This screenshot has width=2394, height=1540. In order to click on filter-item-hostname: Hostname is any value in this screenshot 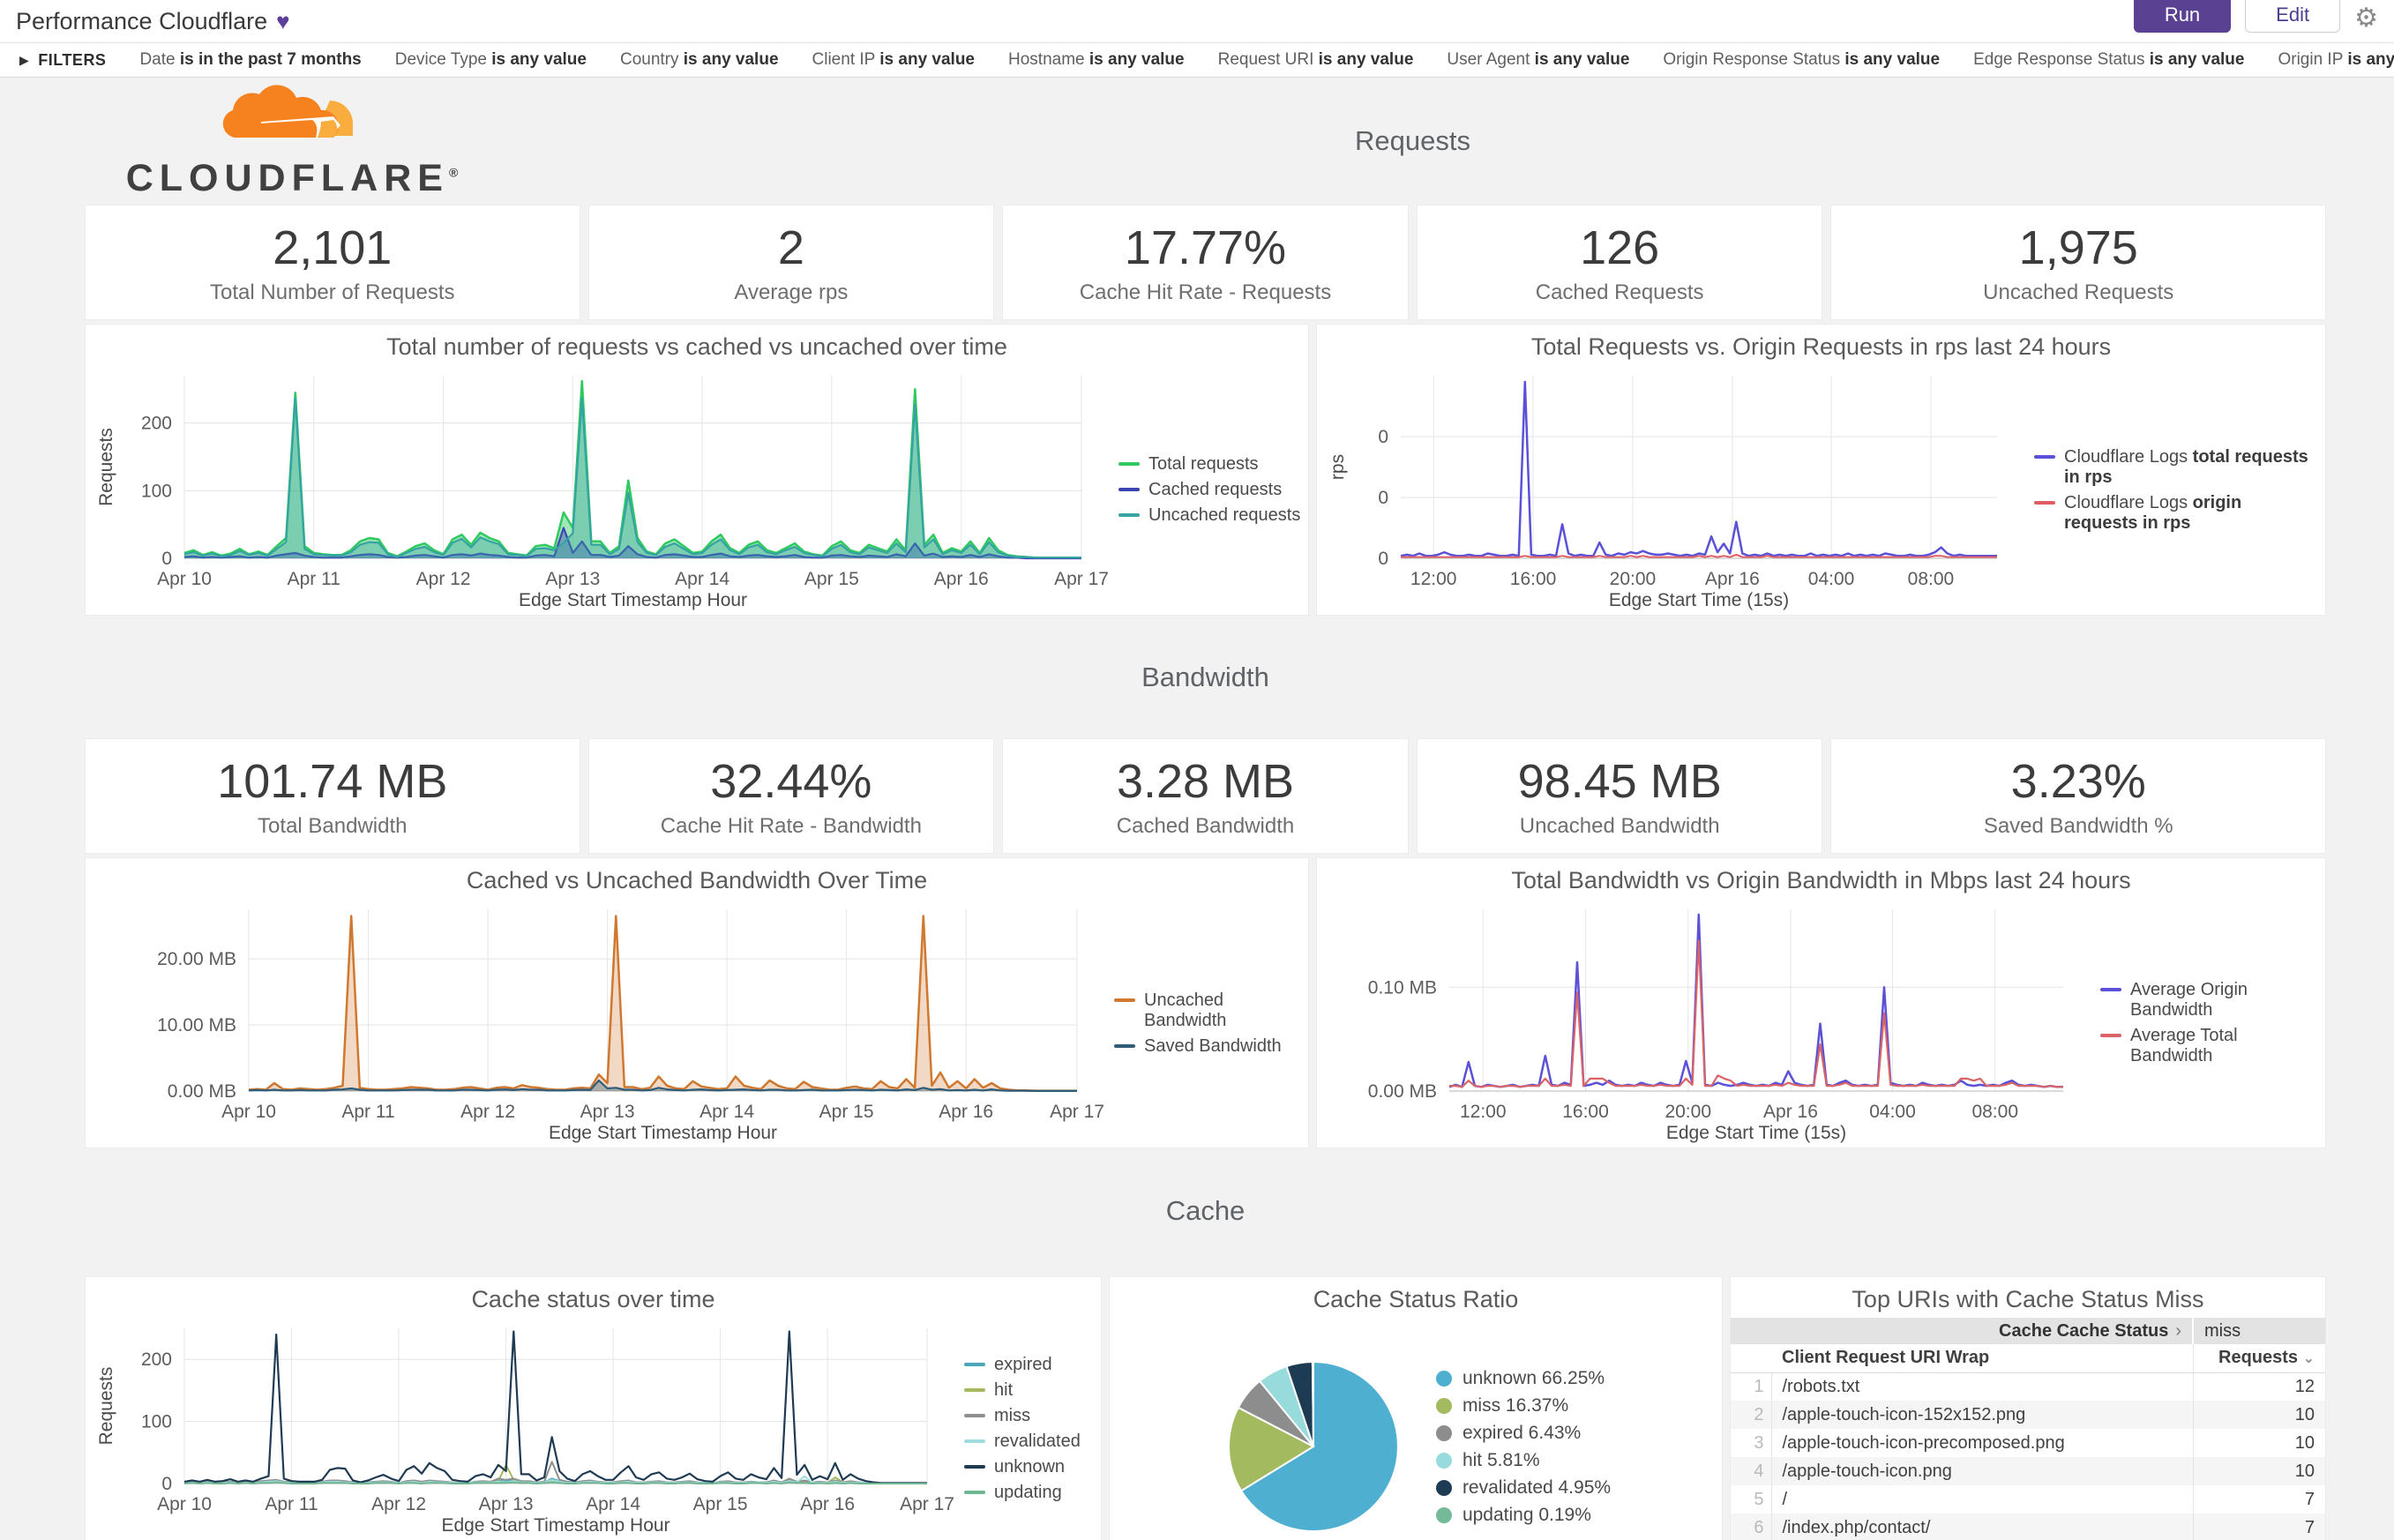, I will do `click(1096, 59)`.